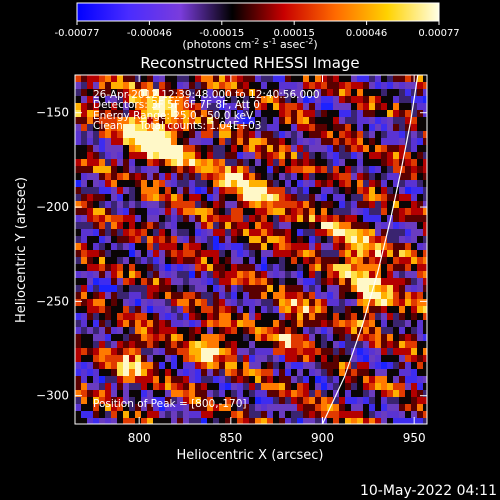 The height and width of the screenshot is (500, 500). What do you see at coordinates (149, 33) in the screenshot?
I see `colorbar-tick-label: -0.00046` at bounding box center [149, 33].